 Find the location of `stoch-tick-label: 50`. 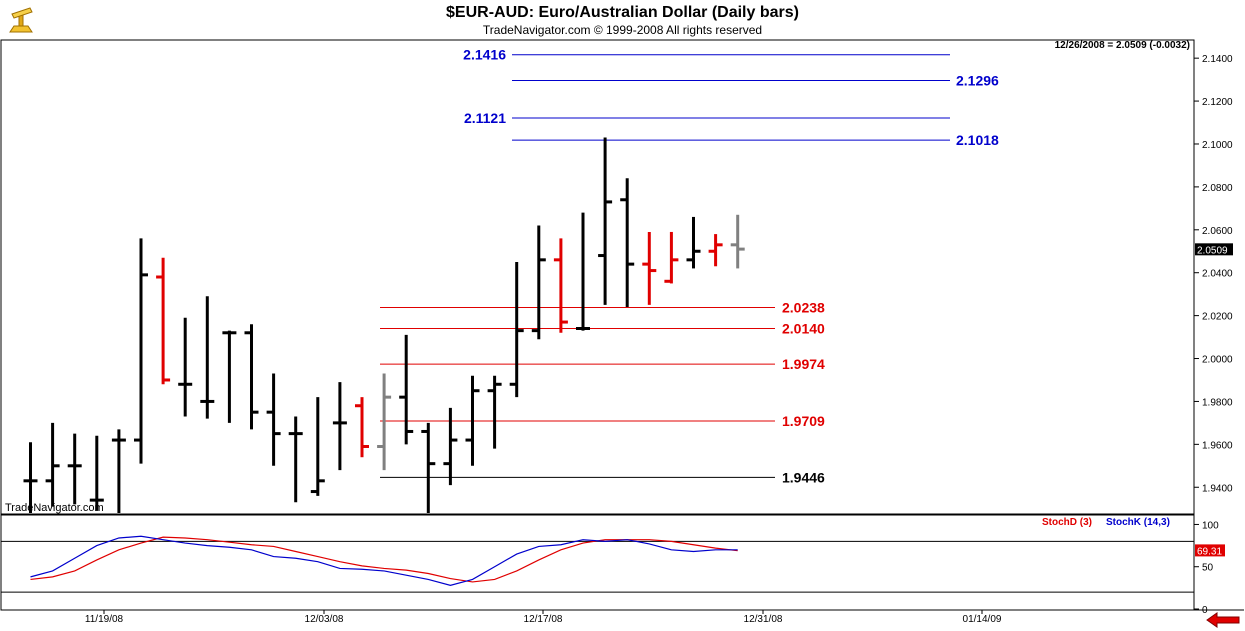

stoch-tick-label: 50 is located at coordinates (1208, 568).